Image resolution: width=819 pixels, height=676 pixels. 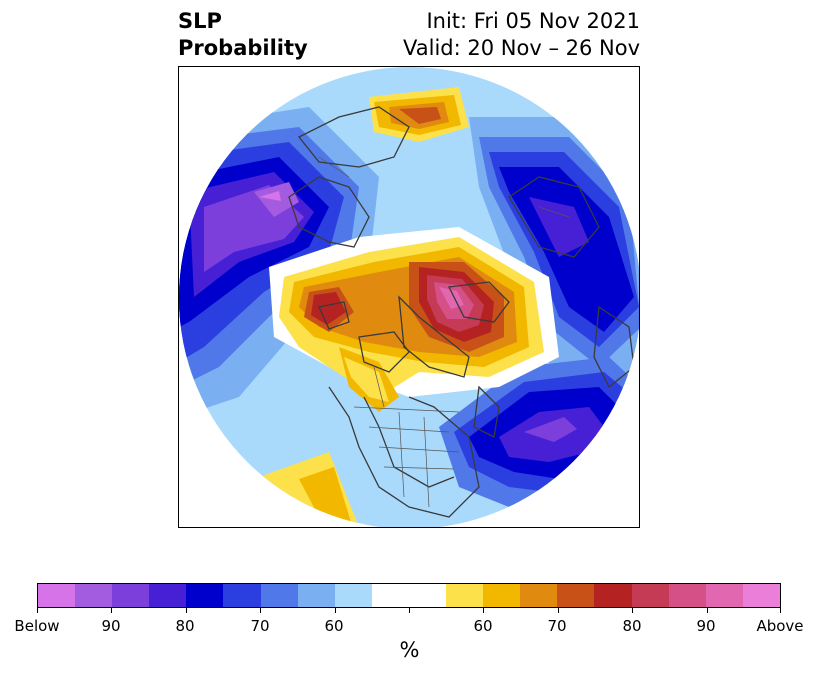 What do you see at coordinates (260, 626) in the screenshot?
I see `colorbar-label-below-70: 70` at bounding box center [260, 626].